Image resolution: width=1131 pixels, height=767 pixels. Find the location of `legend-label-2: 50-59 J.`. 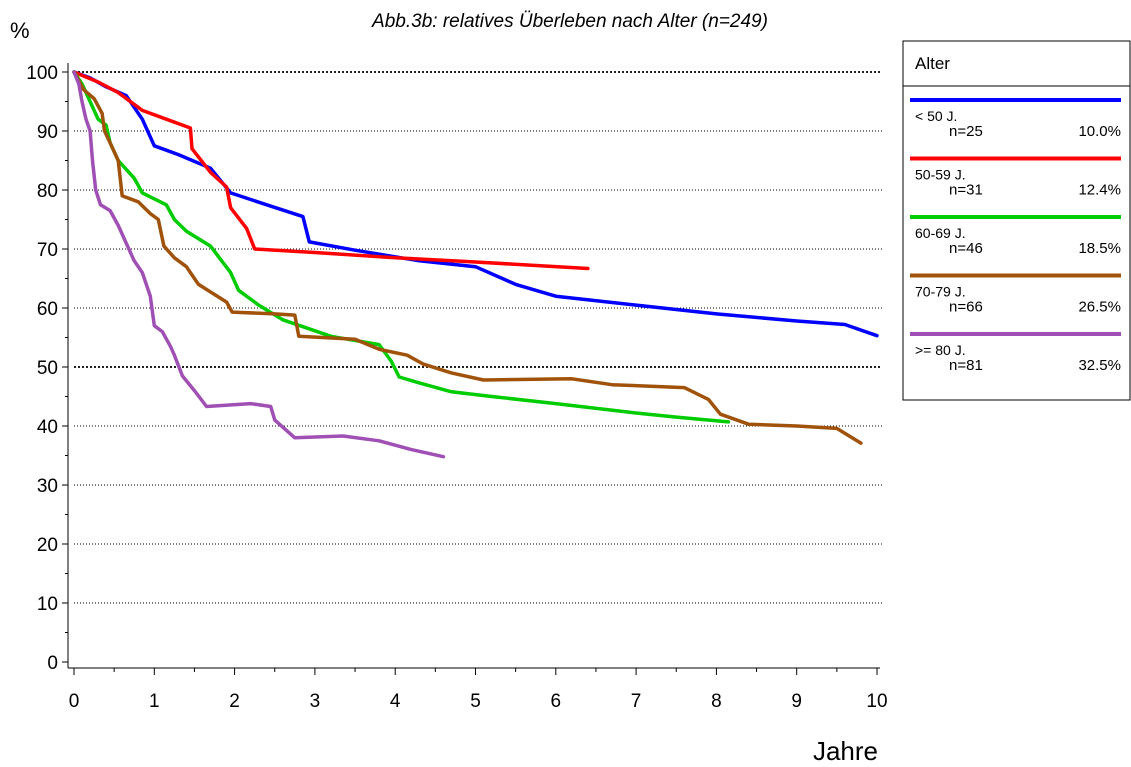

legend-label-2: 50-59 J. is located at coordinates (940, 175).